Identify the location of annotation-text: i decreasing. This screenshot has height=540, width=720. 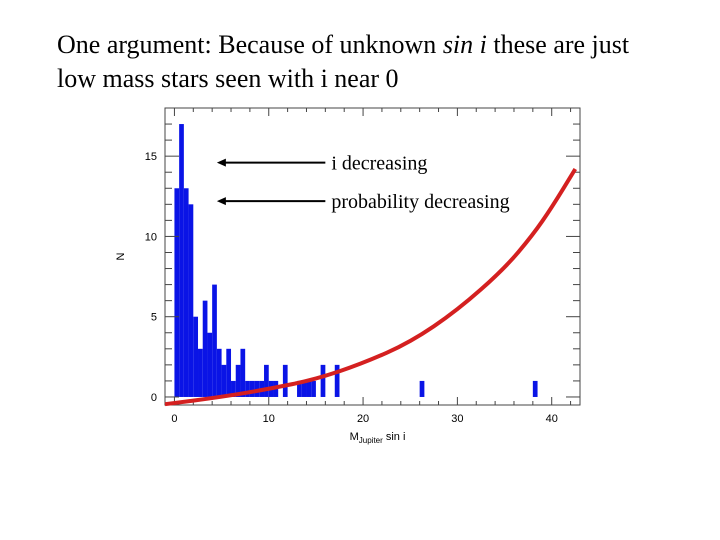
(379, 164).